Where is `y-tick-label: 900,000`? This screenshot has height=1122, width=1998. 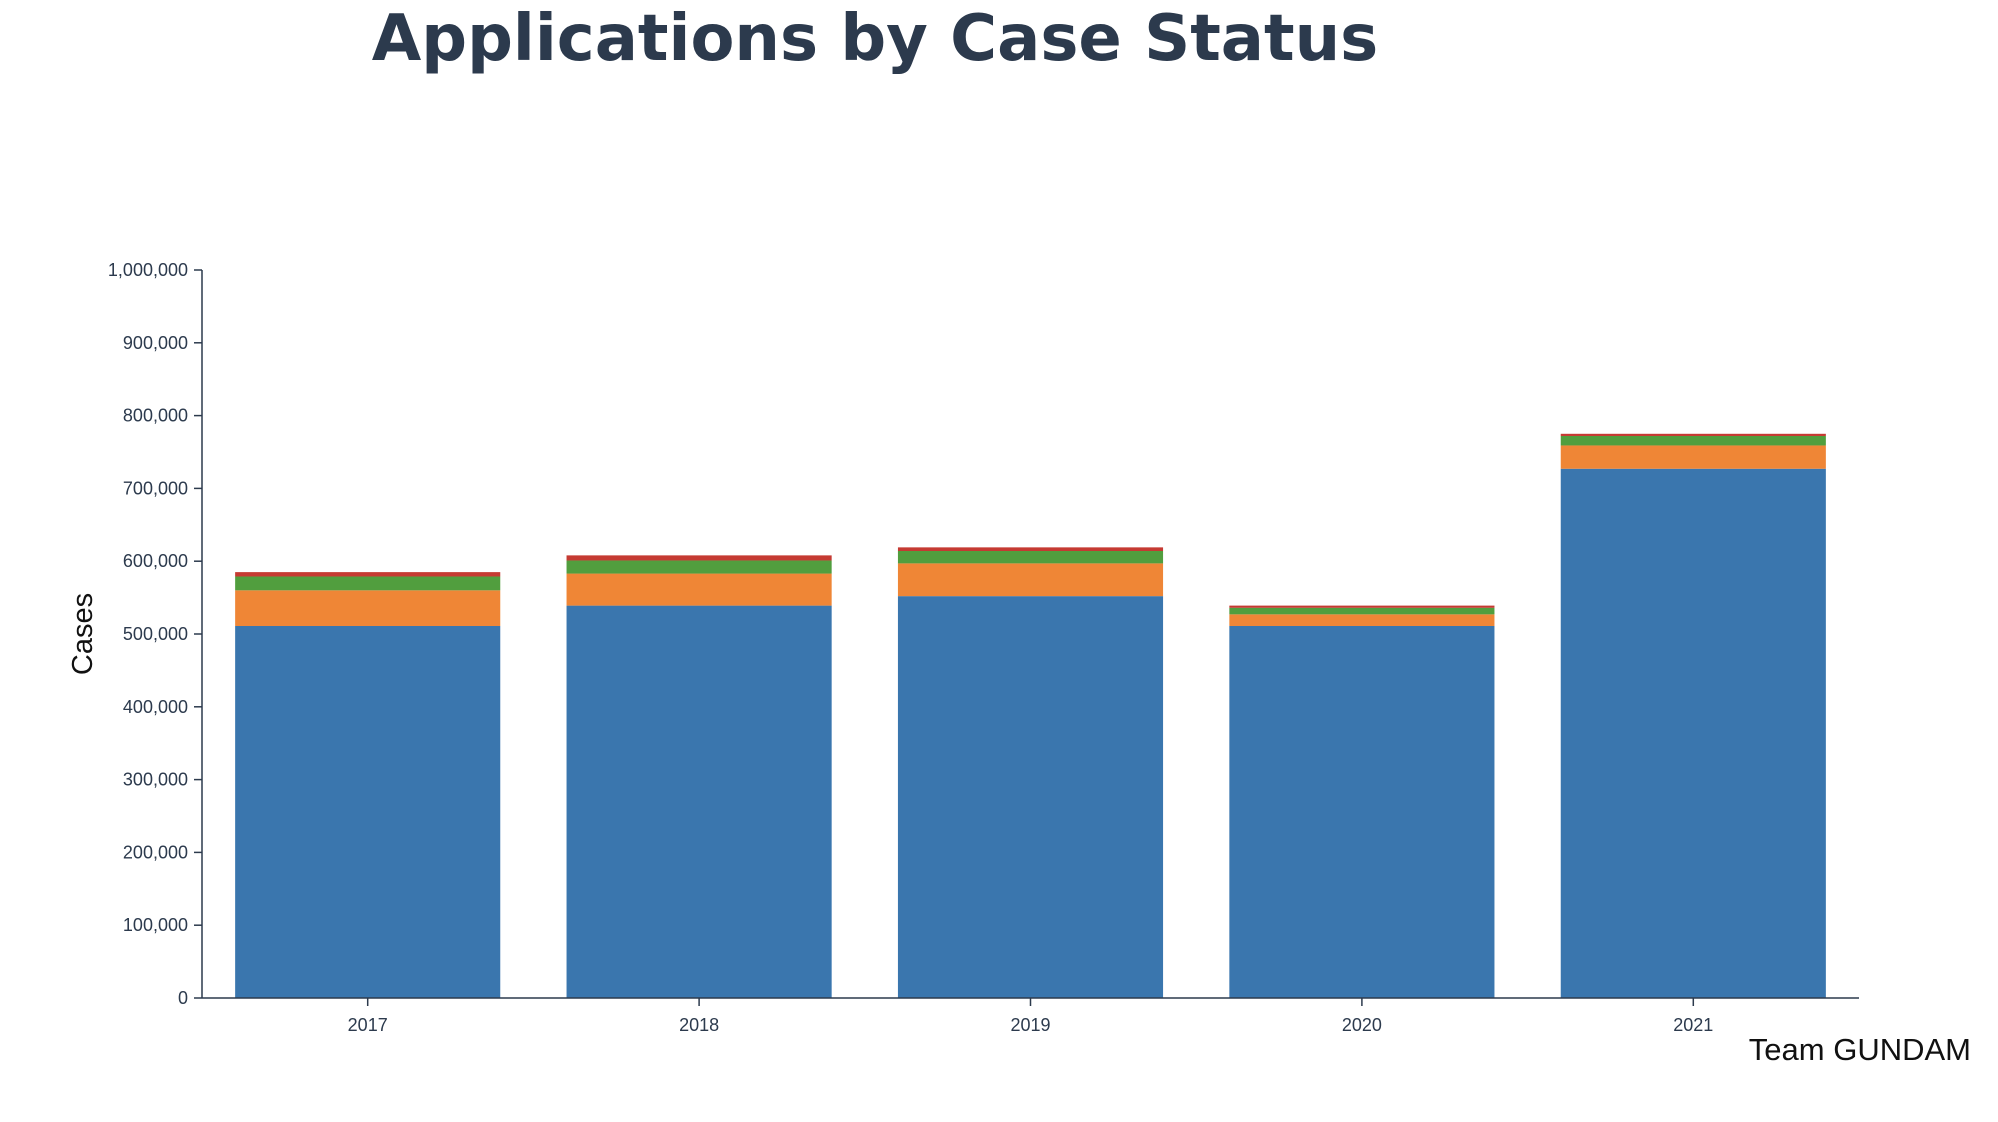
y-tick-label: 900,000 is located at coordinates (155, 343).